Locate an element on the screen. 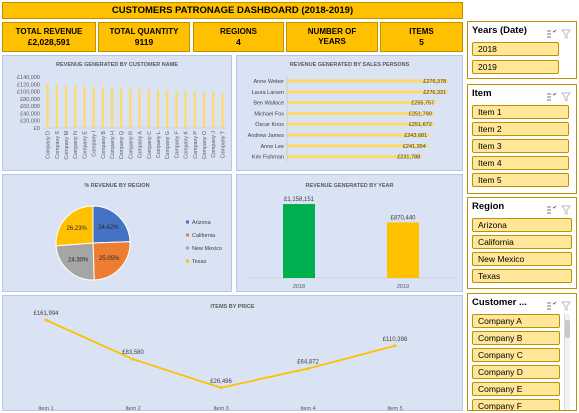 This screenshot has width=579, height=413. x-tick-label: Item 5 is located at coordinates (394, 409).